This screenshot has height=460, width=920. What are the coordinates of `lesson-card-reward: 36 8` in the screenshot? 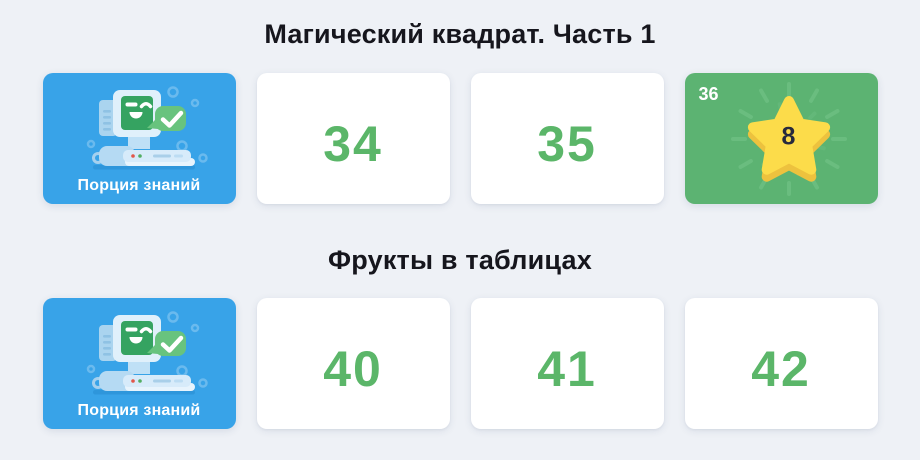 It's located at (781, 138).